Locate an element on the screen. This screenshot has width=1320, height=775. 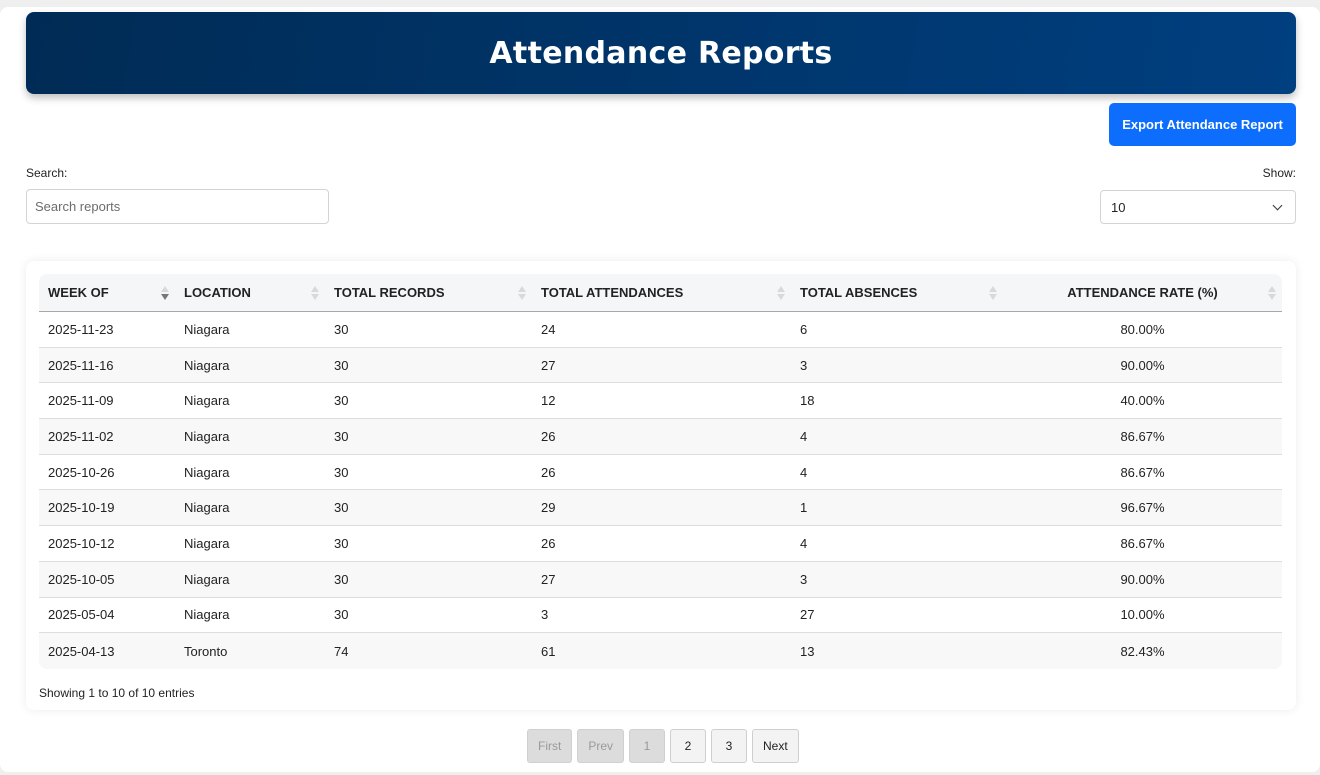
attendance-rate-cell: 80.00% is located at coordinates (1142, 330).